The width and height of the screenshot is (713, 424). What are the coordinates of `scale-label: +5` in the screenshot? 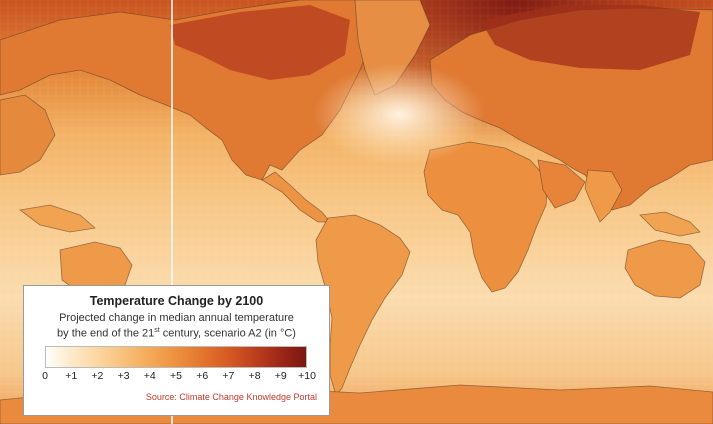 It's located at (176, 376).